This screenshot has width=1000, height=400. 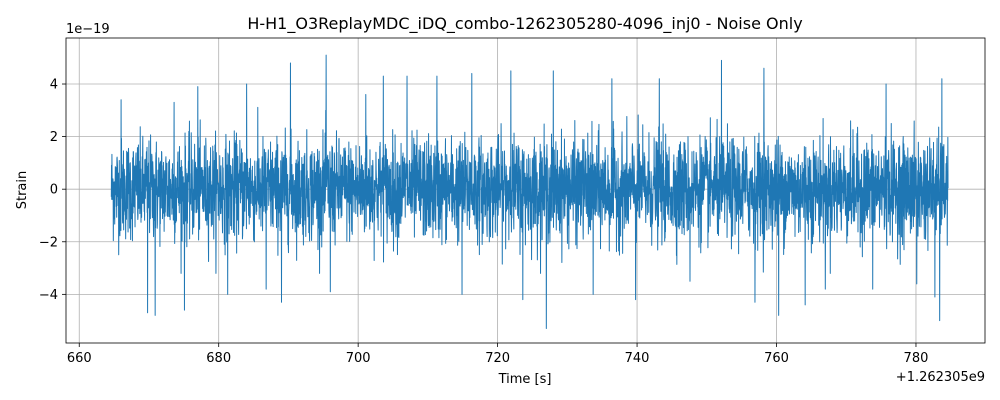 I want to click on y-tick-label: −4, so click(x=48, y=295).